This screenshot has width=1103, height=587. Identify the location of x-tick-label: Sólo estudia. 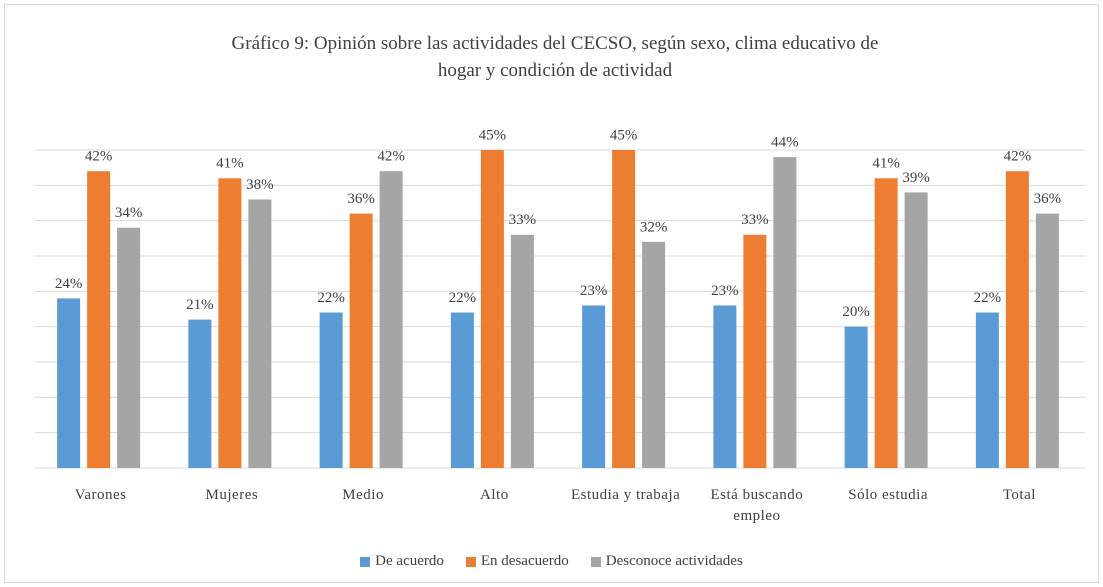
(888, 495).